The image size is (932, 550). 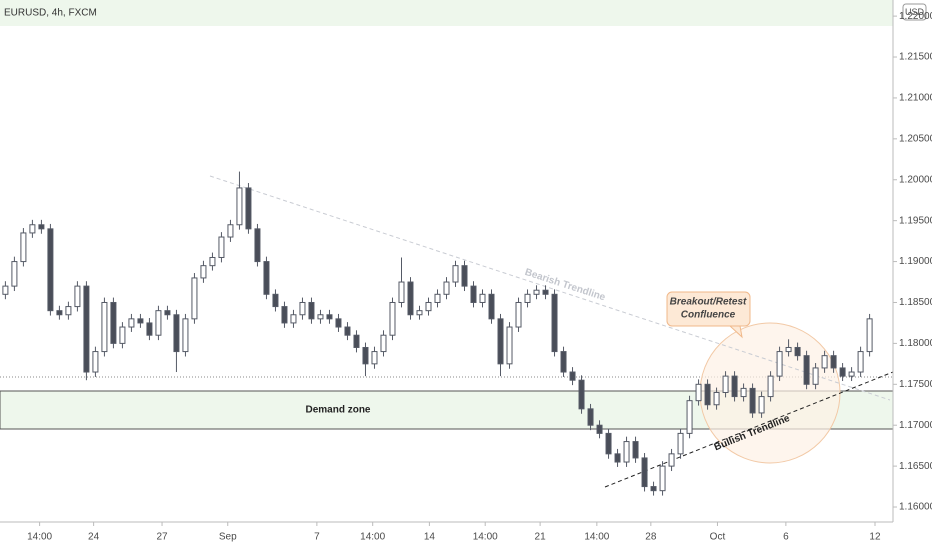 I want to click on y-tick-label: 1.22000, so click(x=915, y=16).